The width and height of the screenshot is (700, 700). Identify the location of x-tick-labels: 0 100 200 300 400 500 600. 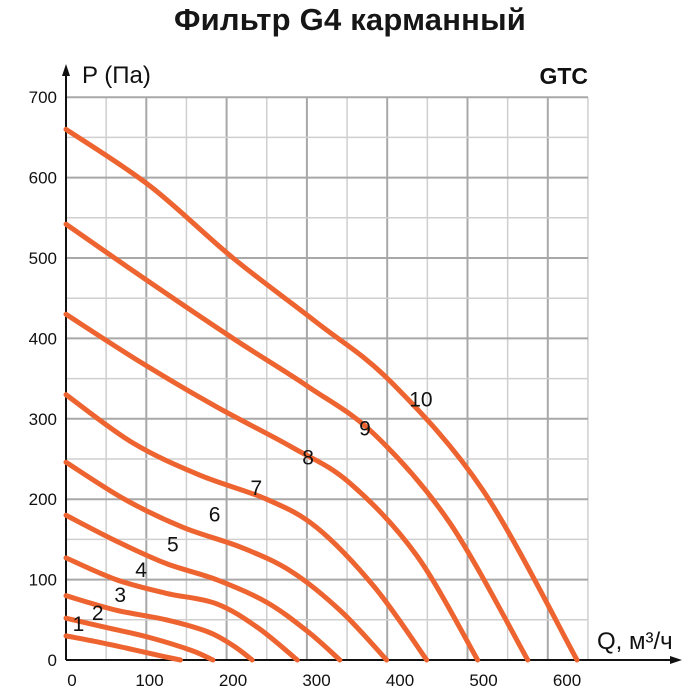
(324, 680).